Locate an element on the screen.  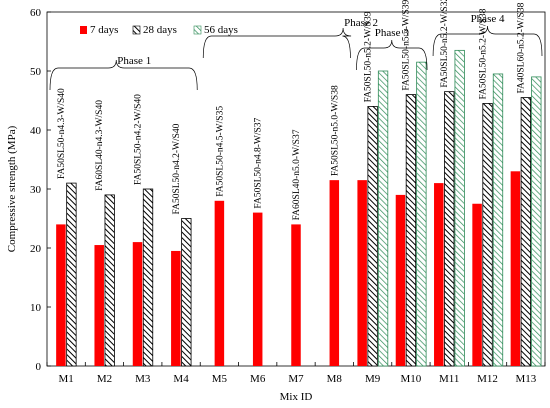
phase-label: Phase 2 is located at coordinates (361, 23).